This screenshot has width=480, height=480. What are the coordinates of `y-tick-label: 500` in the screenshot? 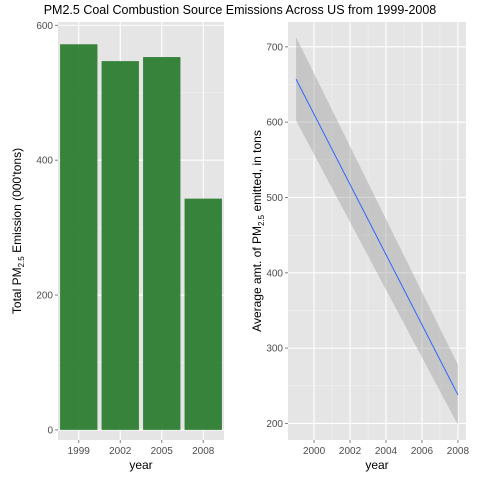 It's located at (274, 198).